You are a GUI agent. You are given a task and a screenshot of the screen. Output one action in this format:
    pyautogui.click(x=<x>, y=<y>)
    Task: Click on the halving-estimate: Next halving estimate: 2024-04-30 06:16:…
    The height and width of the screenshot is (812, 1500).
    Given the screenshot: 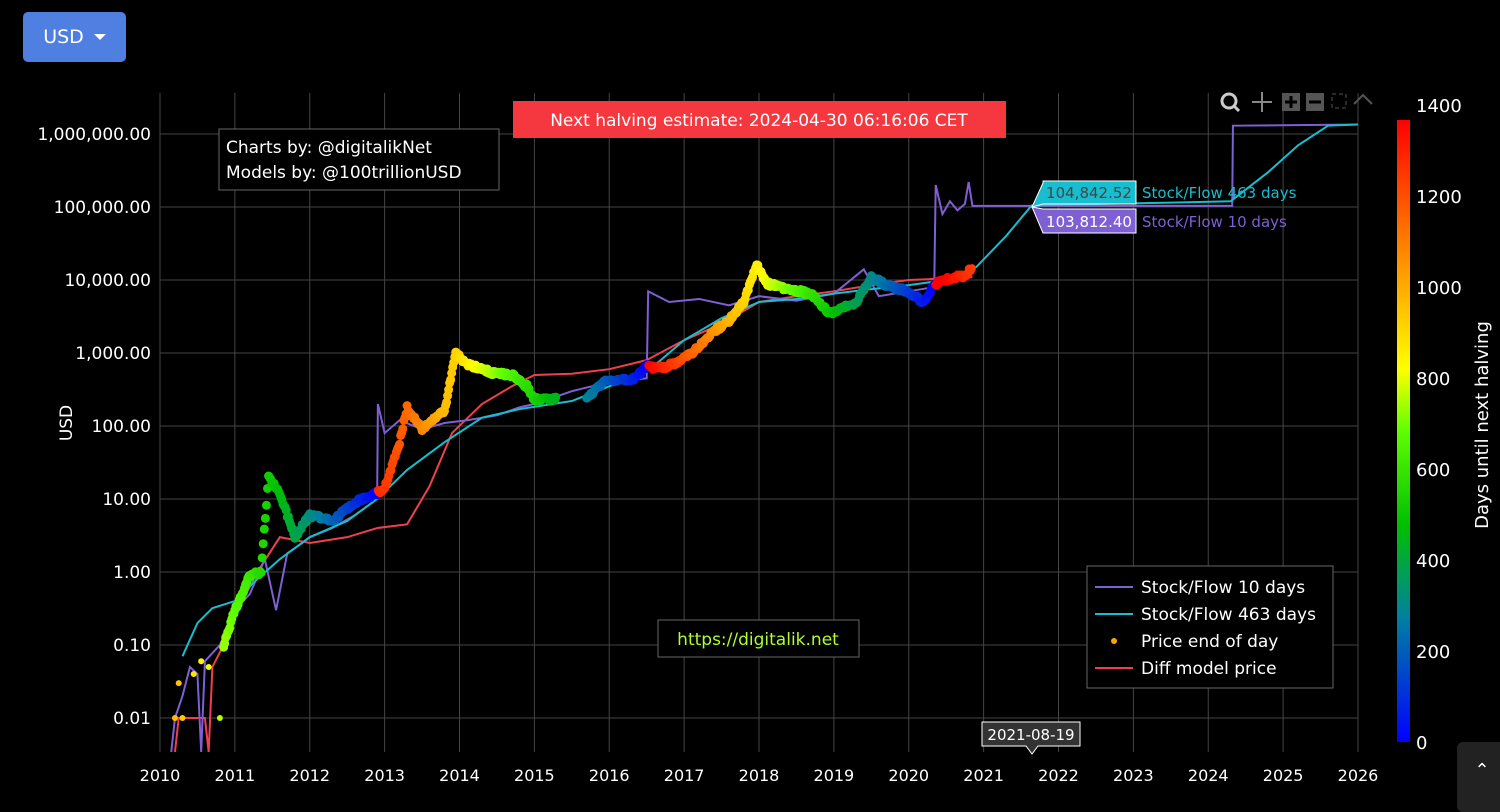 What is the action you would take?
    pyautogui.click(x=759, y=121)
    